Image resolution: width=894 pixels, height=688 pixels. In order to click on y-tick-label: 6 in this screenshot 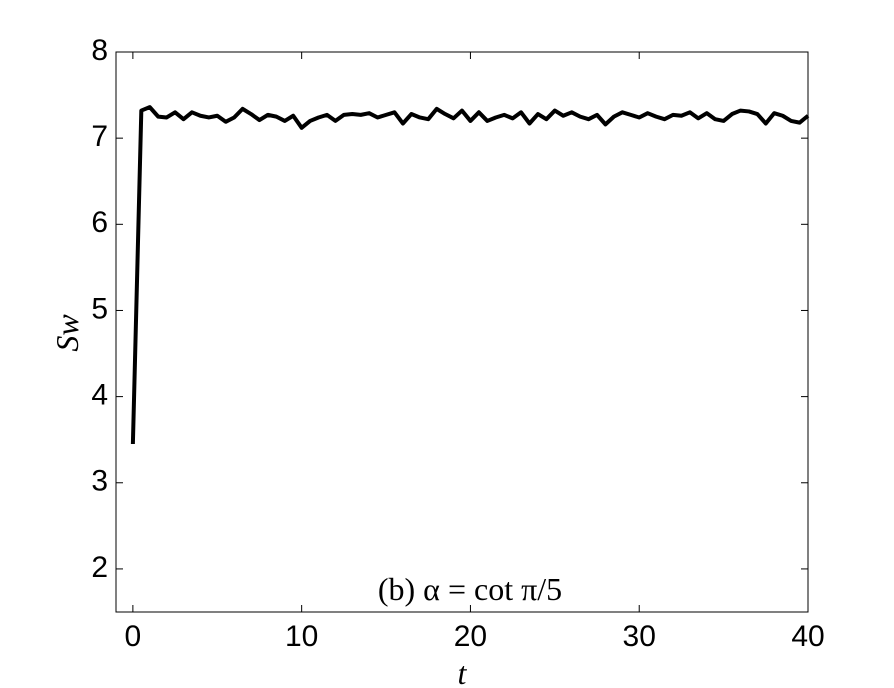, I will do `click(99, 222)`.